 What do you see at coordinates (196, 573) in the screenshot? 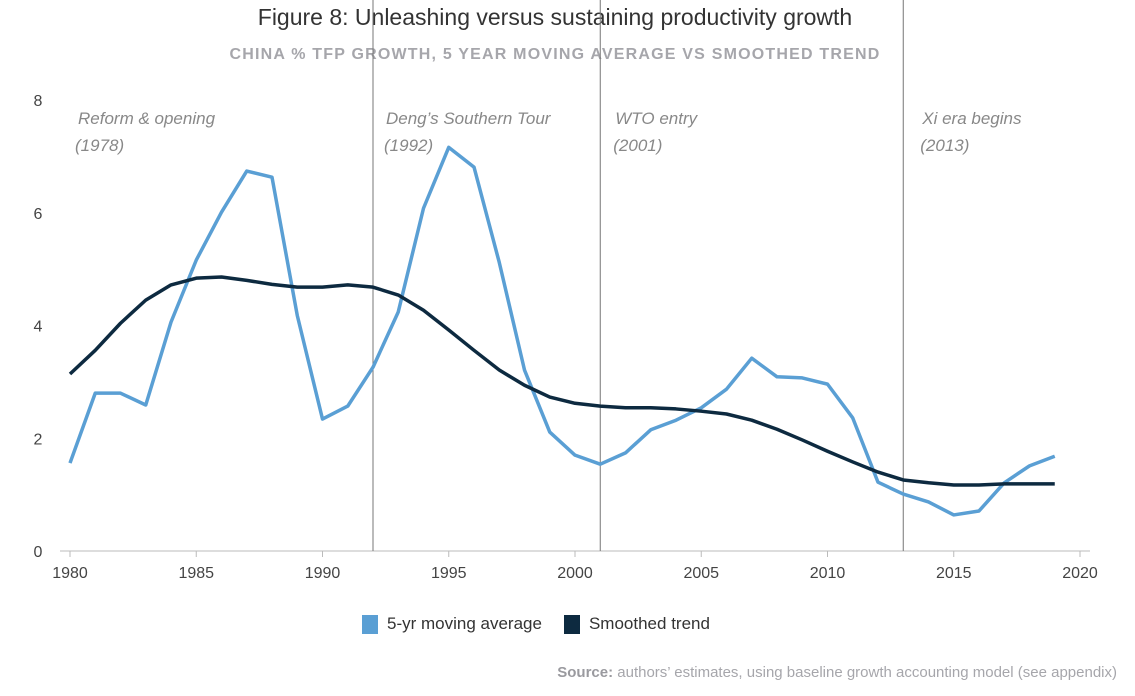
I see `x-tick-label: 1985` at bounding box center [196, 573].